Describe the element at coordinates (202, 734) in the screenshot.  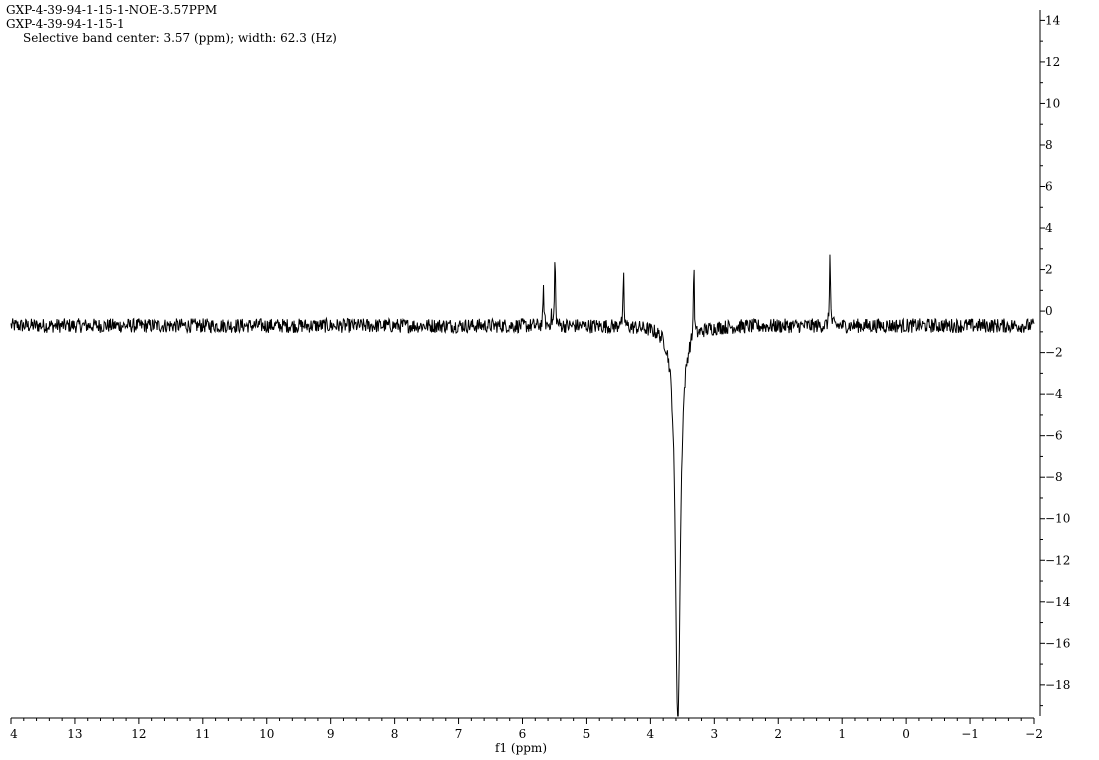
I see `x-tick-label: 11` at that location.